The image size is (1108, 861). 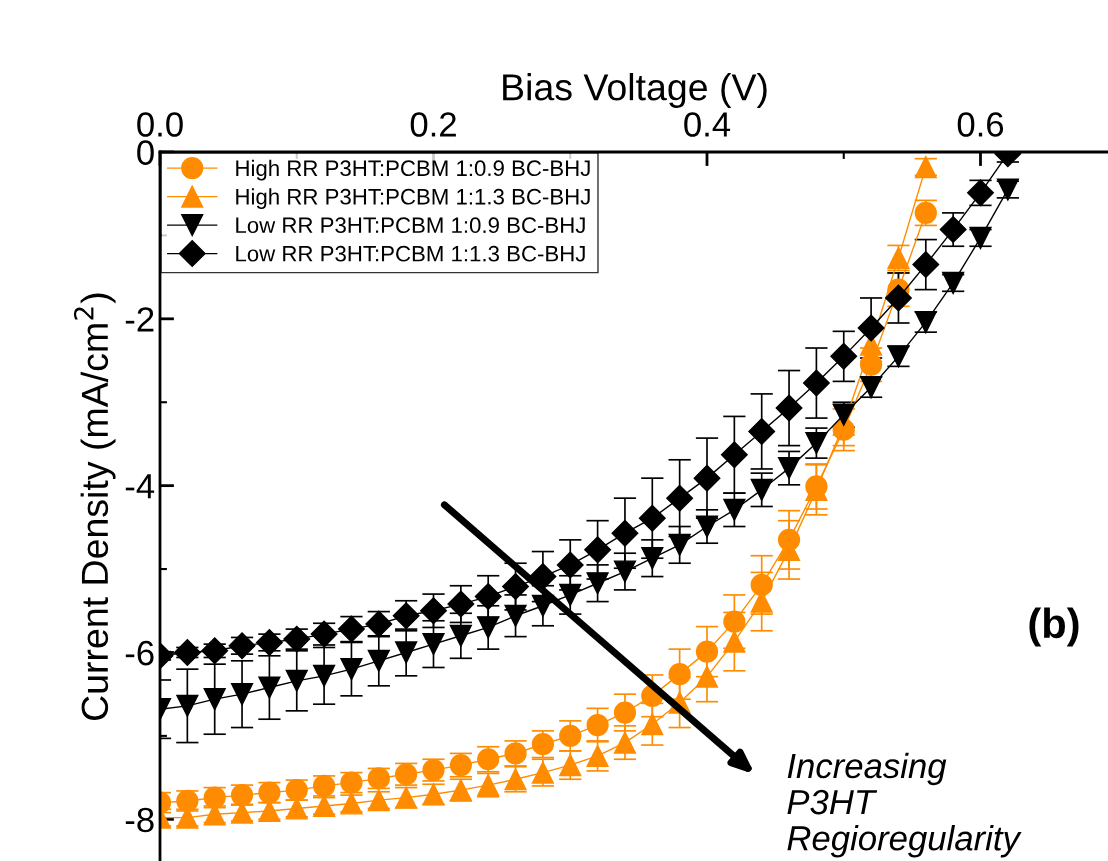 What do you see at coordinates (410, 225) in the screenshot?
I see `legend-label: Low RR P3HT:PCBM 1:0.9 BC-BHJ` at bounding box center [410, 225].